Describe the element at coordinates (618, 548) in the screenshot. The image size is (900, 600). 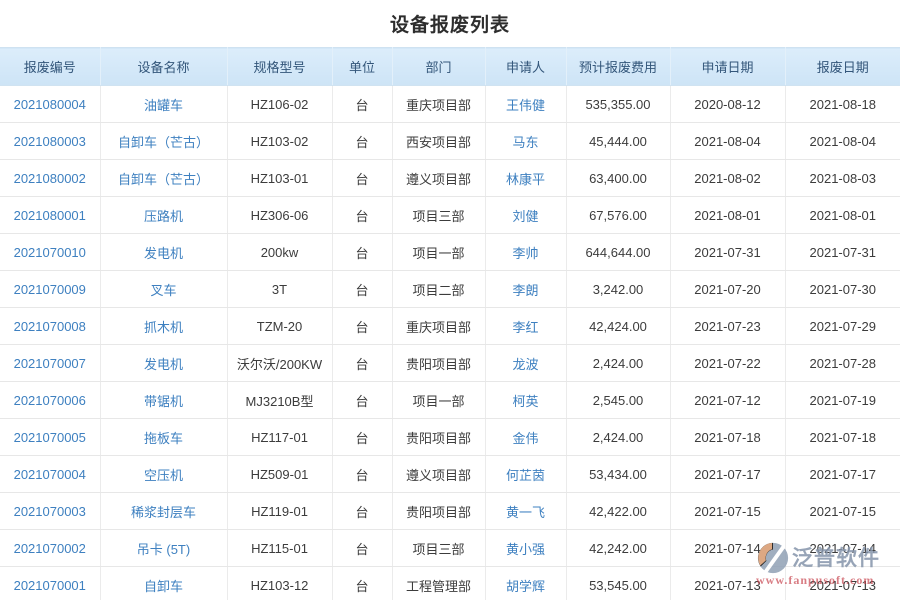
I see `cell-est_cost: 42,242.00` at that location.